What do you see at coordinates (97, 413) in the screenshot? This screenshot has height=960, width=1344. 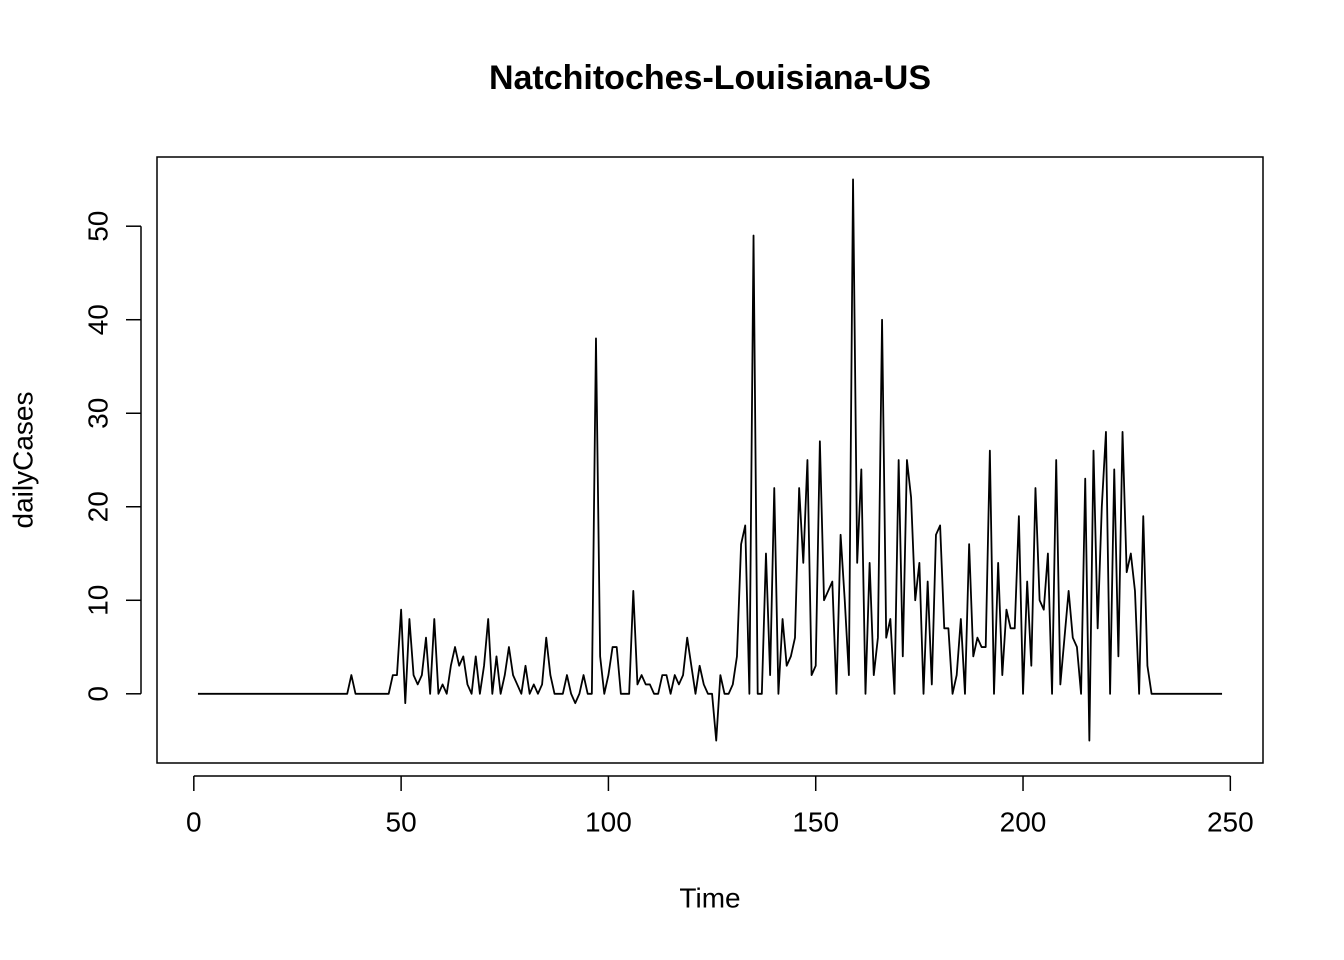 I see `y-tick-label: 30` at bounding box center [97, 413].